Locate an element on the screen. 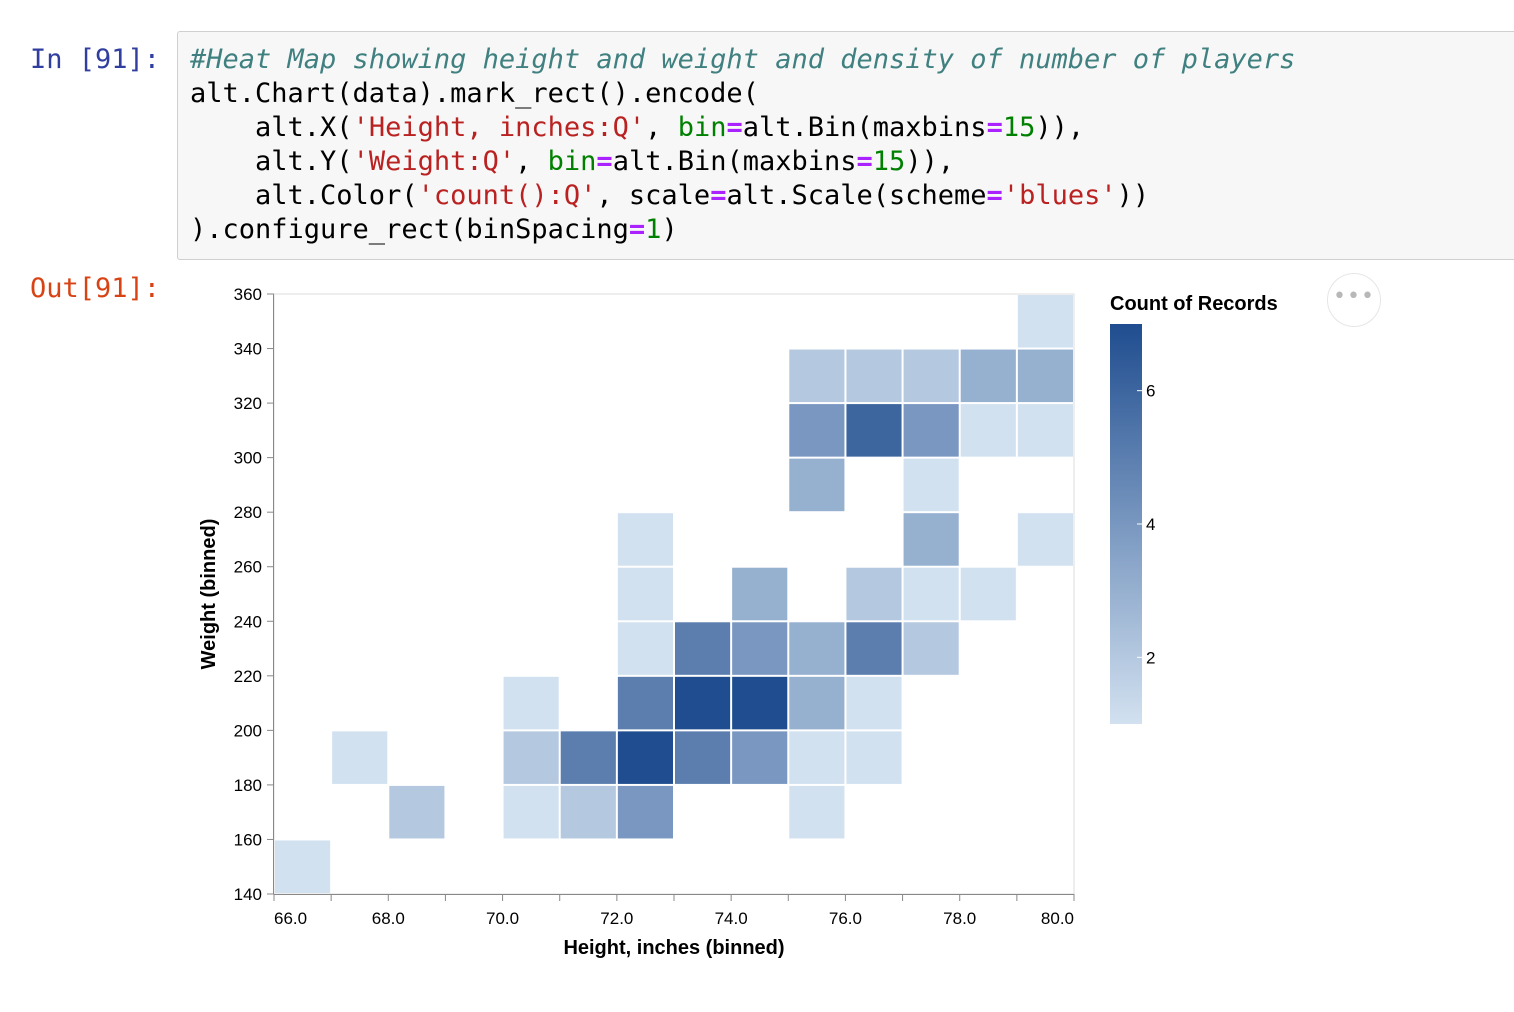  code-token: bin is located at coordinates (702, 127).